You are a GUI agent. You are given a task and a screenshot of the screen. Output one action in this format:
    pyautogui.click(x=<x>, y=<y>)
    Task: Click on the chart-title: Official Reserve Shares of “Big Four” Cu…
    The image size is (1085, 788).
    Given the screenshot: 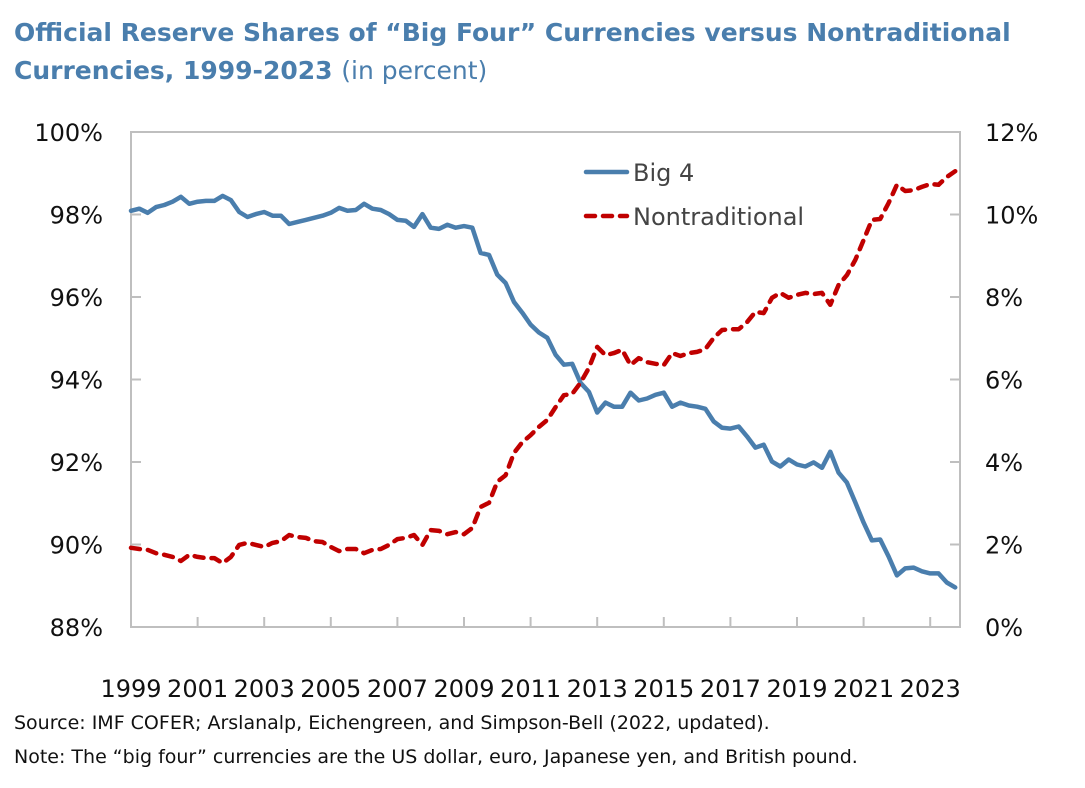 What is the action you would take?
    pyautogui.click(x=544, y=52)
    